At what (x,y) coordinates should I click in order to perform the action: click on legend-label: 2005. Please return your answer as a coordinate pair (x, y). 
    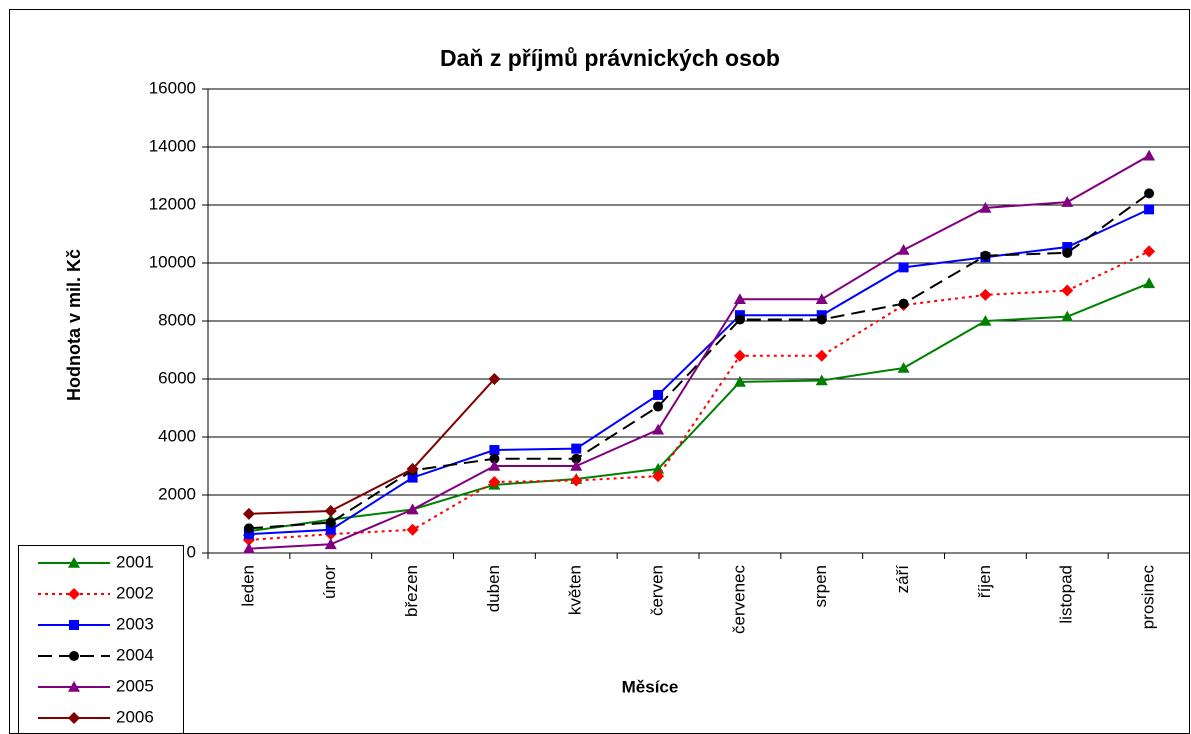
    Looking at the image, I should click on (135, 685).